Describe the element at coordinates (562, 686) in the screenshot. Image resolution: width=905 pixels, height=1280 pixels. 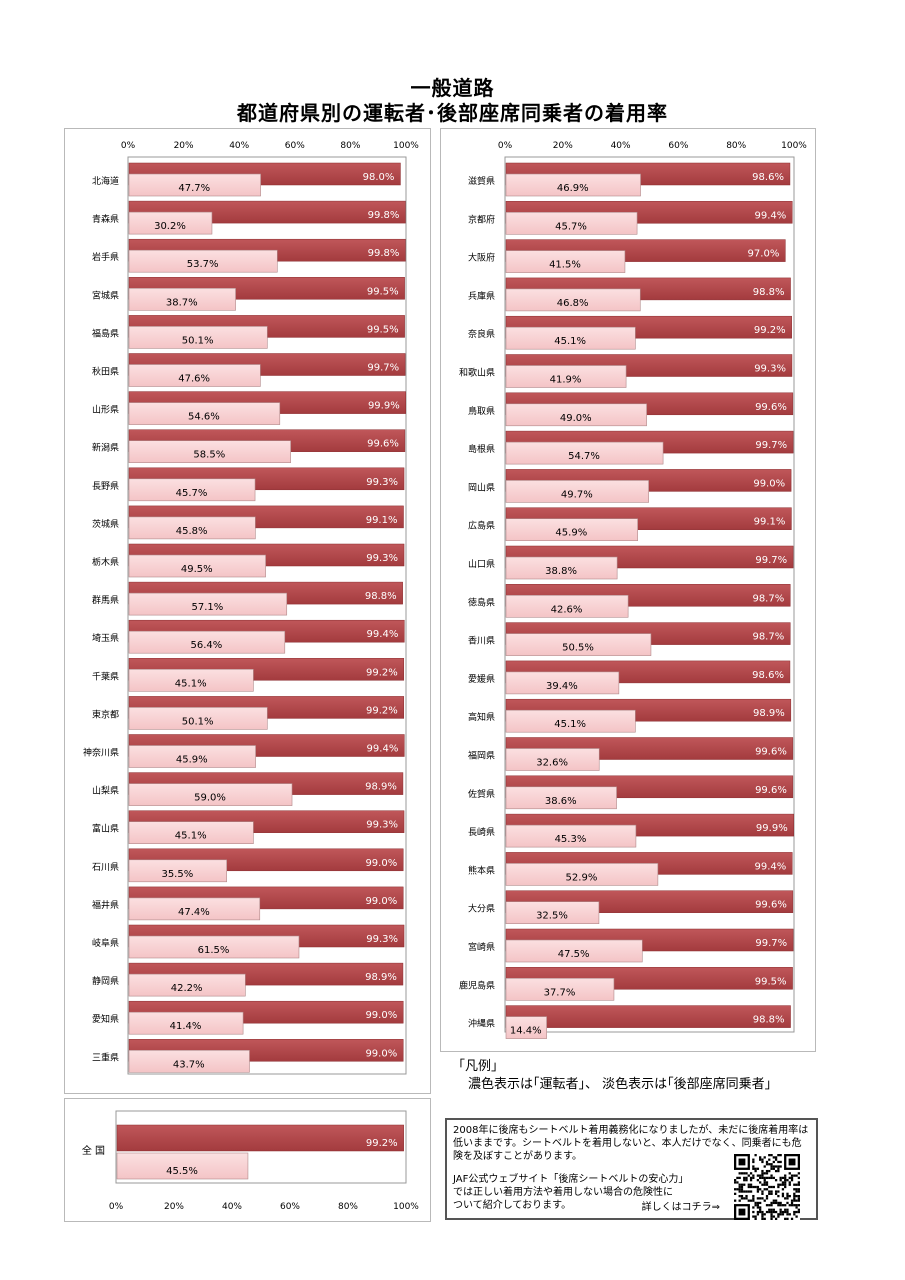
I see `data-label-passenger: 39.4%` at that location.